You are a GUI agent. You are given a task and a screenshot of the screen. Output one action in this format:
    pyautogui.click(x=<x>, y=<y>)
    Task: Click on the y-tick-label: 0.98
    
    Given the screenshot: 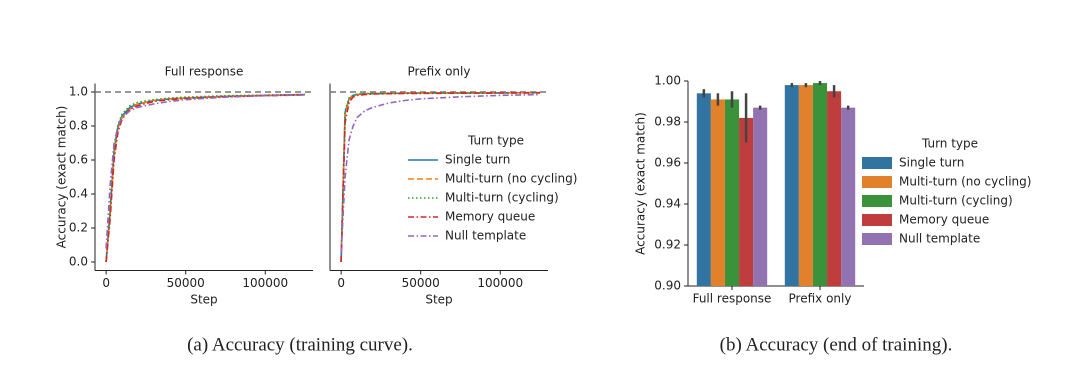 What is the action you would take?
    pyautogui.click(x=667, y=122)
    